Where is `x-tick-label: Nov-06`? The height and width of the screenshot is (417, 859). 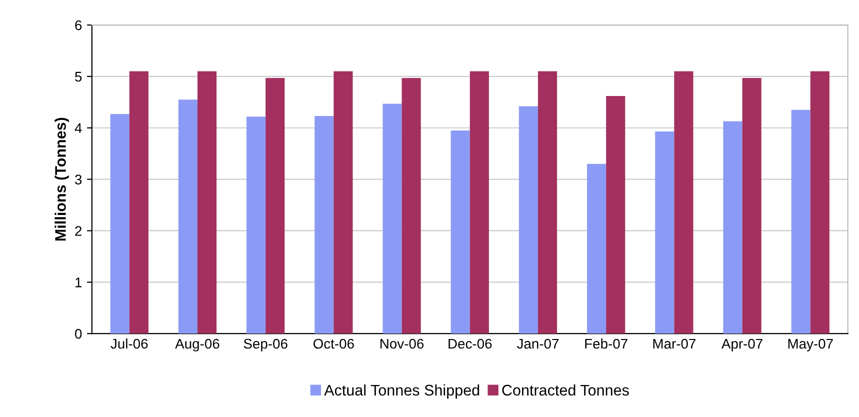 x-tick-label: Nov-06 is located at coordinates (402, 343).